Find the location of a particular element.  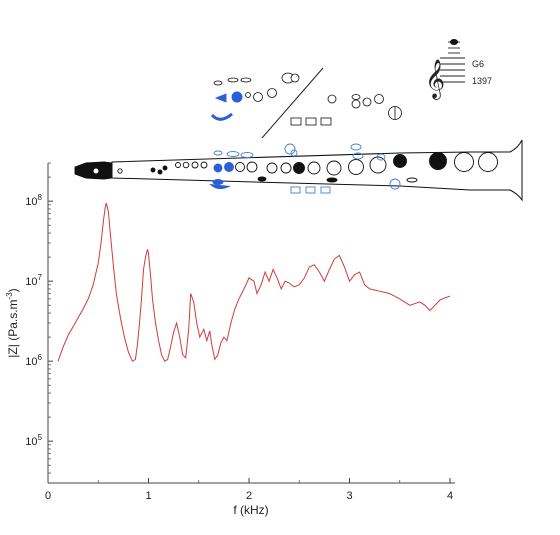

note-head is located at coordinates (454, 42).